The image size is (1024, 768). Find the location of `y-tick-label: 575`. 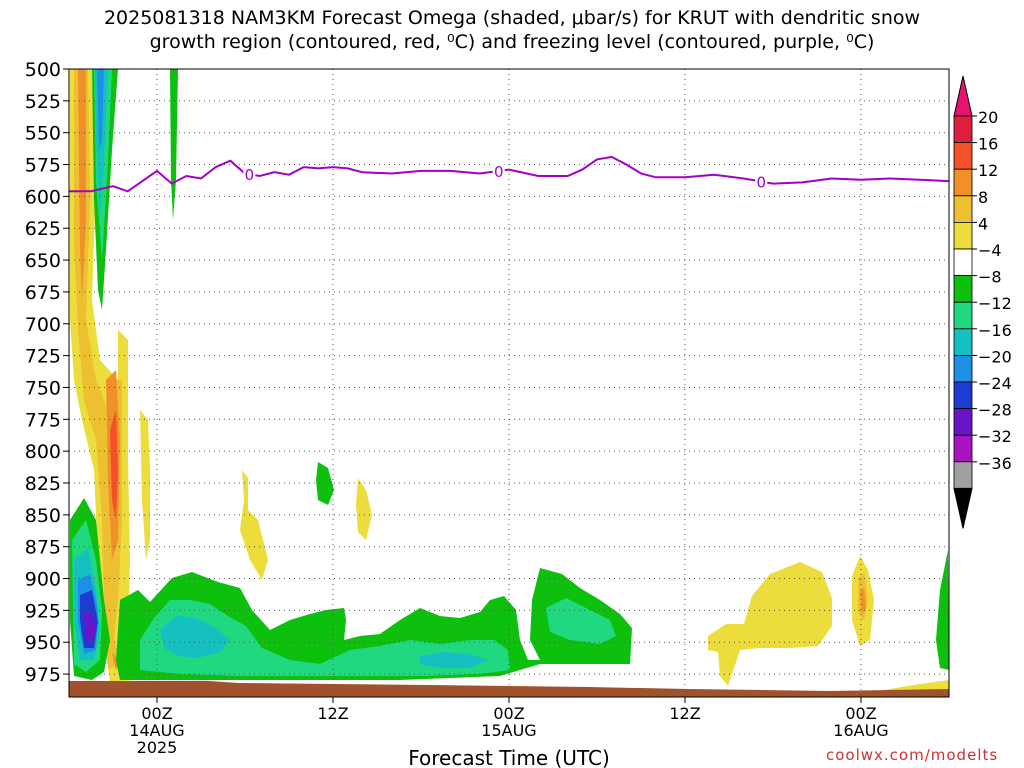

y-tick-label: 575 is located at coordinates (43, 166).